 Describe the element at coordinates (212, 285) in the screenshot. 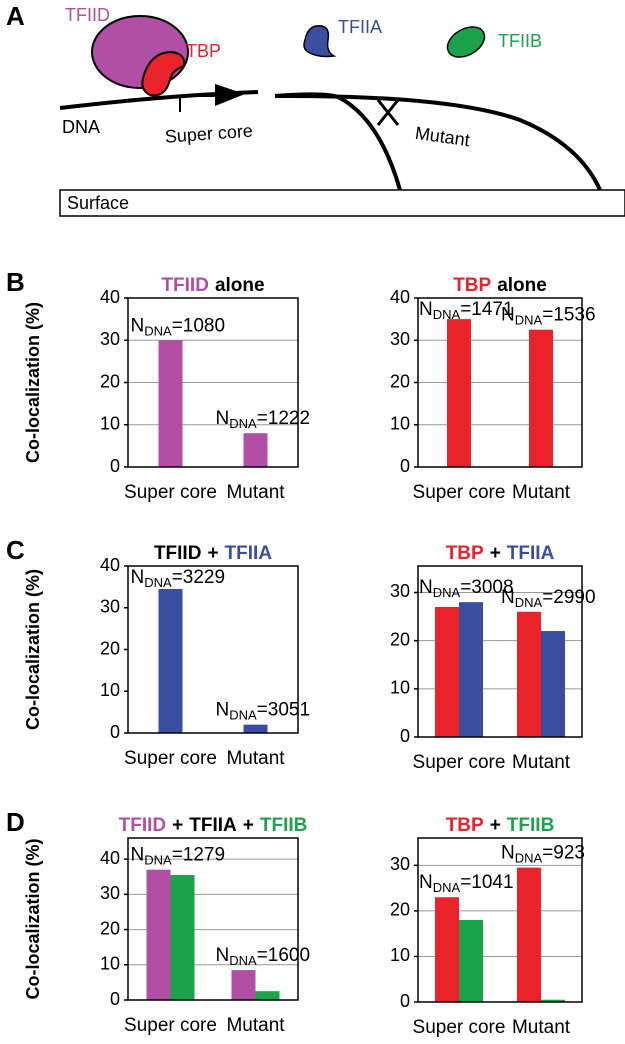

I see `chart-title: TFIID alone` at that location.